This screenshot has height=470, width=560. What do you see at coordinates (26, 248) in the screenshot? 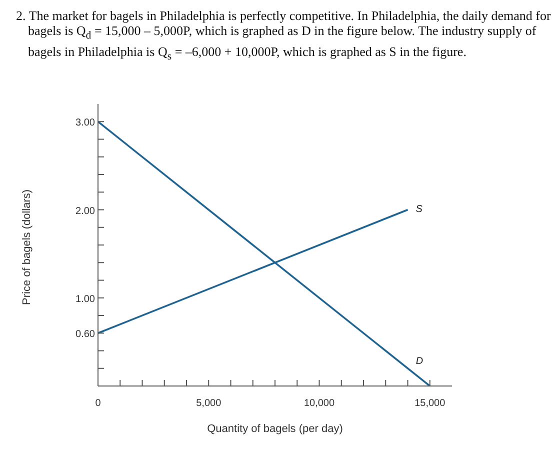
I see `y-axis-title: Price of bagels (dollars)` at bounding box center [26, 248].